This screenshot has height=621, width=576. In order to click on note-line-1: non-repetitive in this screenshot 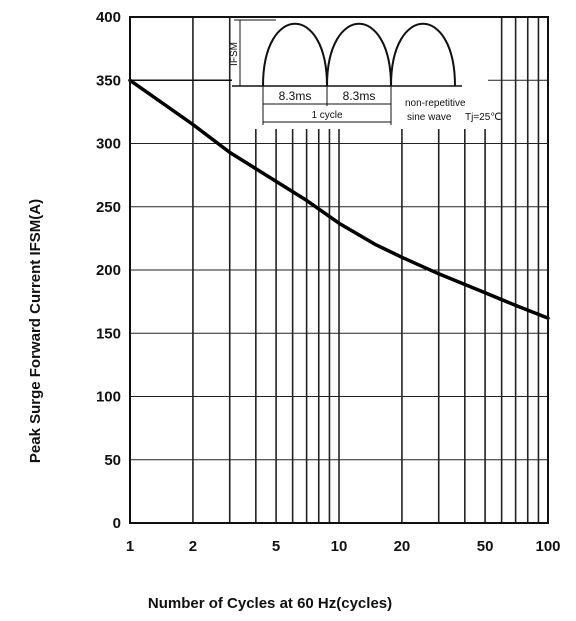, I will do `click(435, 103)`.